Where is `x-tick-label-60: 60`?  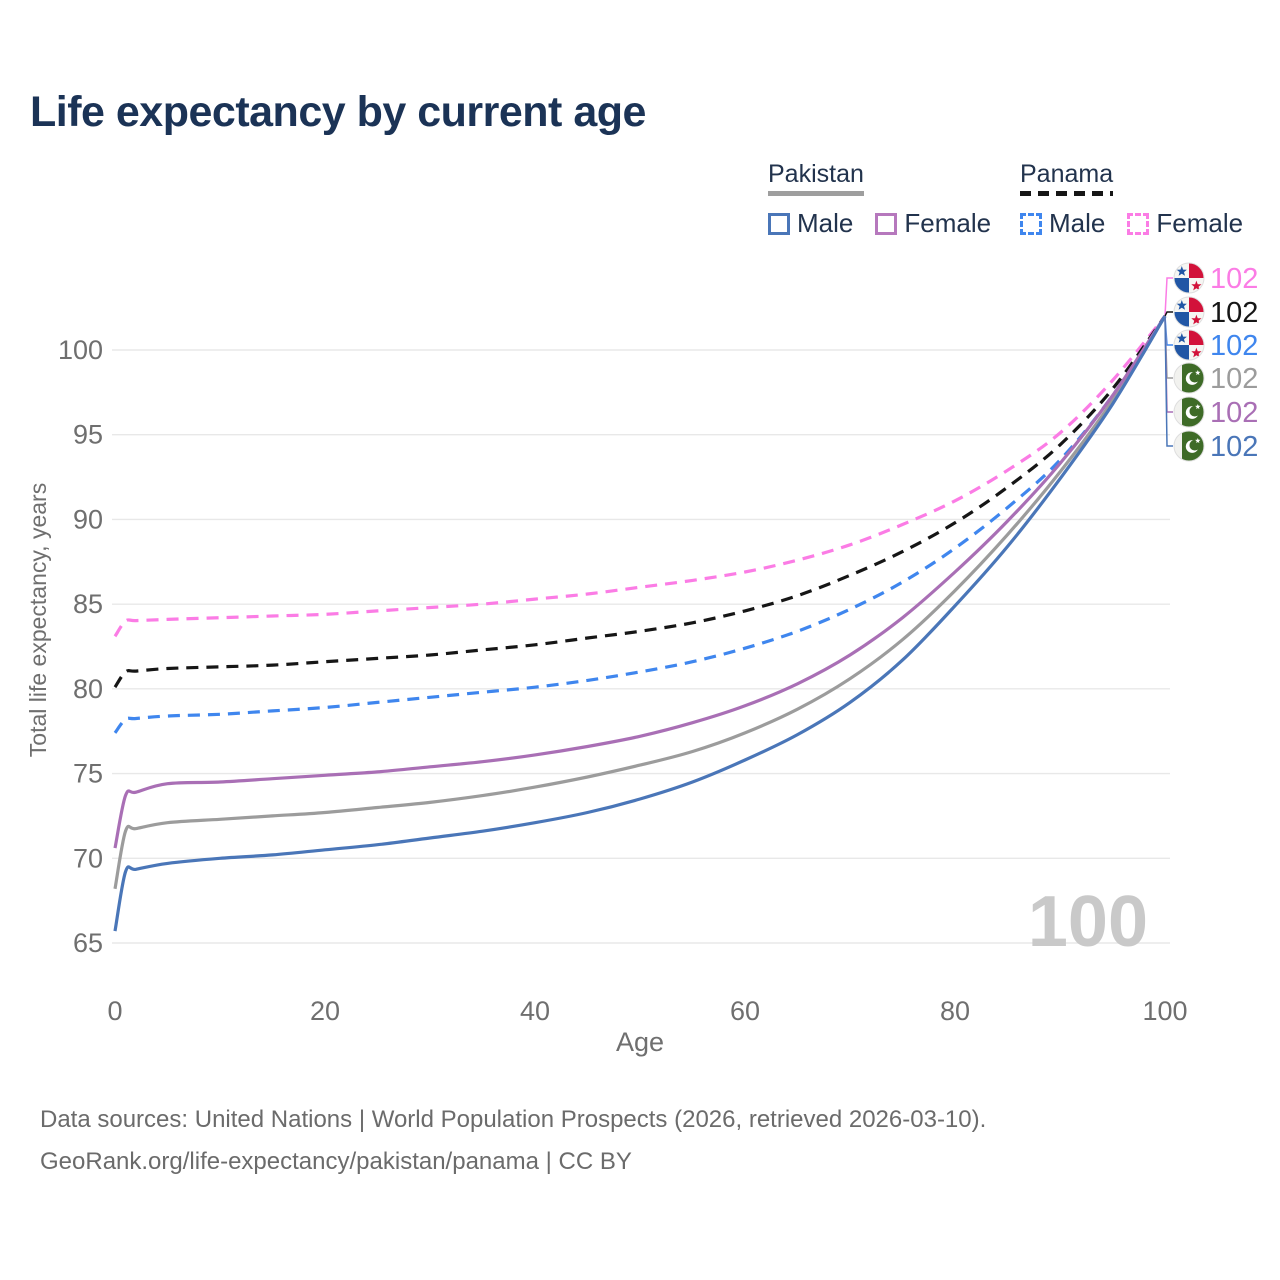 x-tick-label-60: 60 is located at coordinates (745, 1011).